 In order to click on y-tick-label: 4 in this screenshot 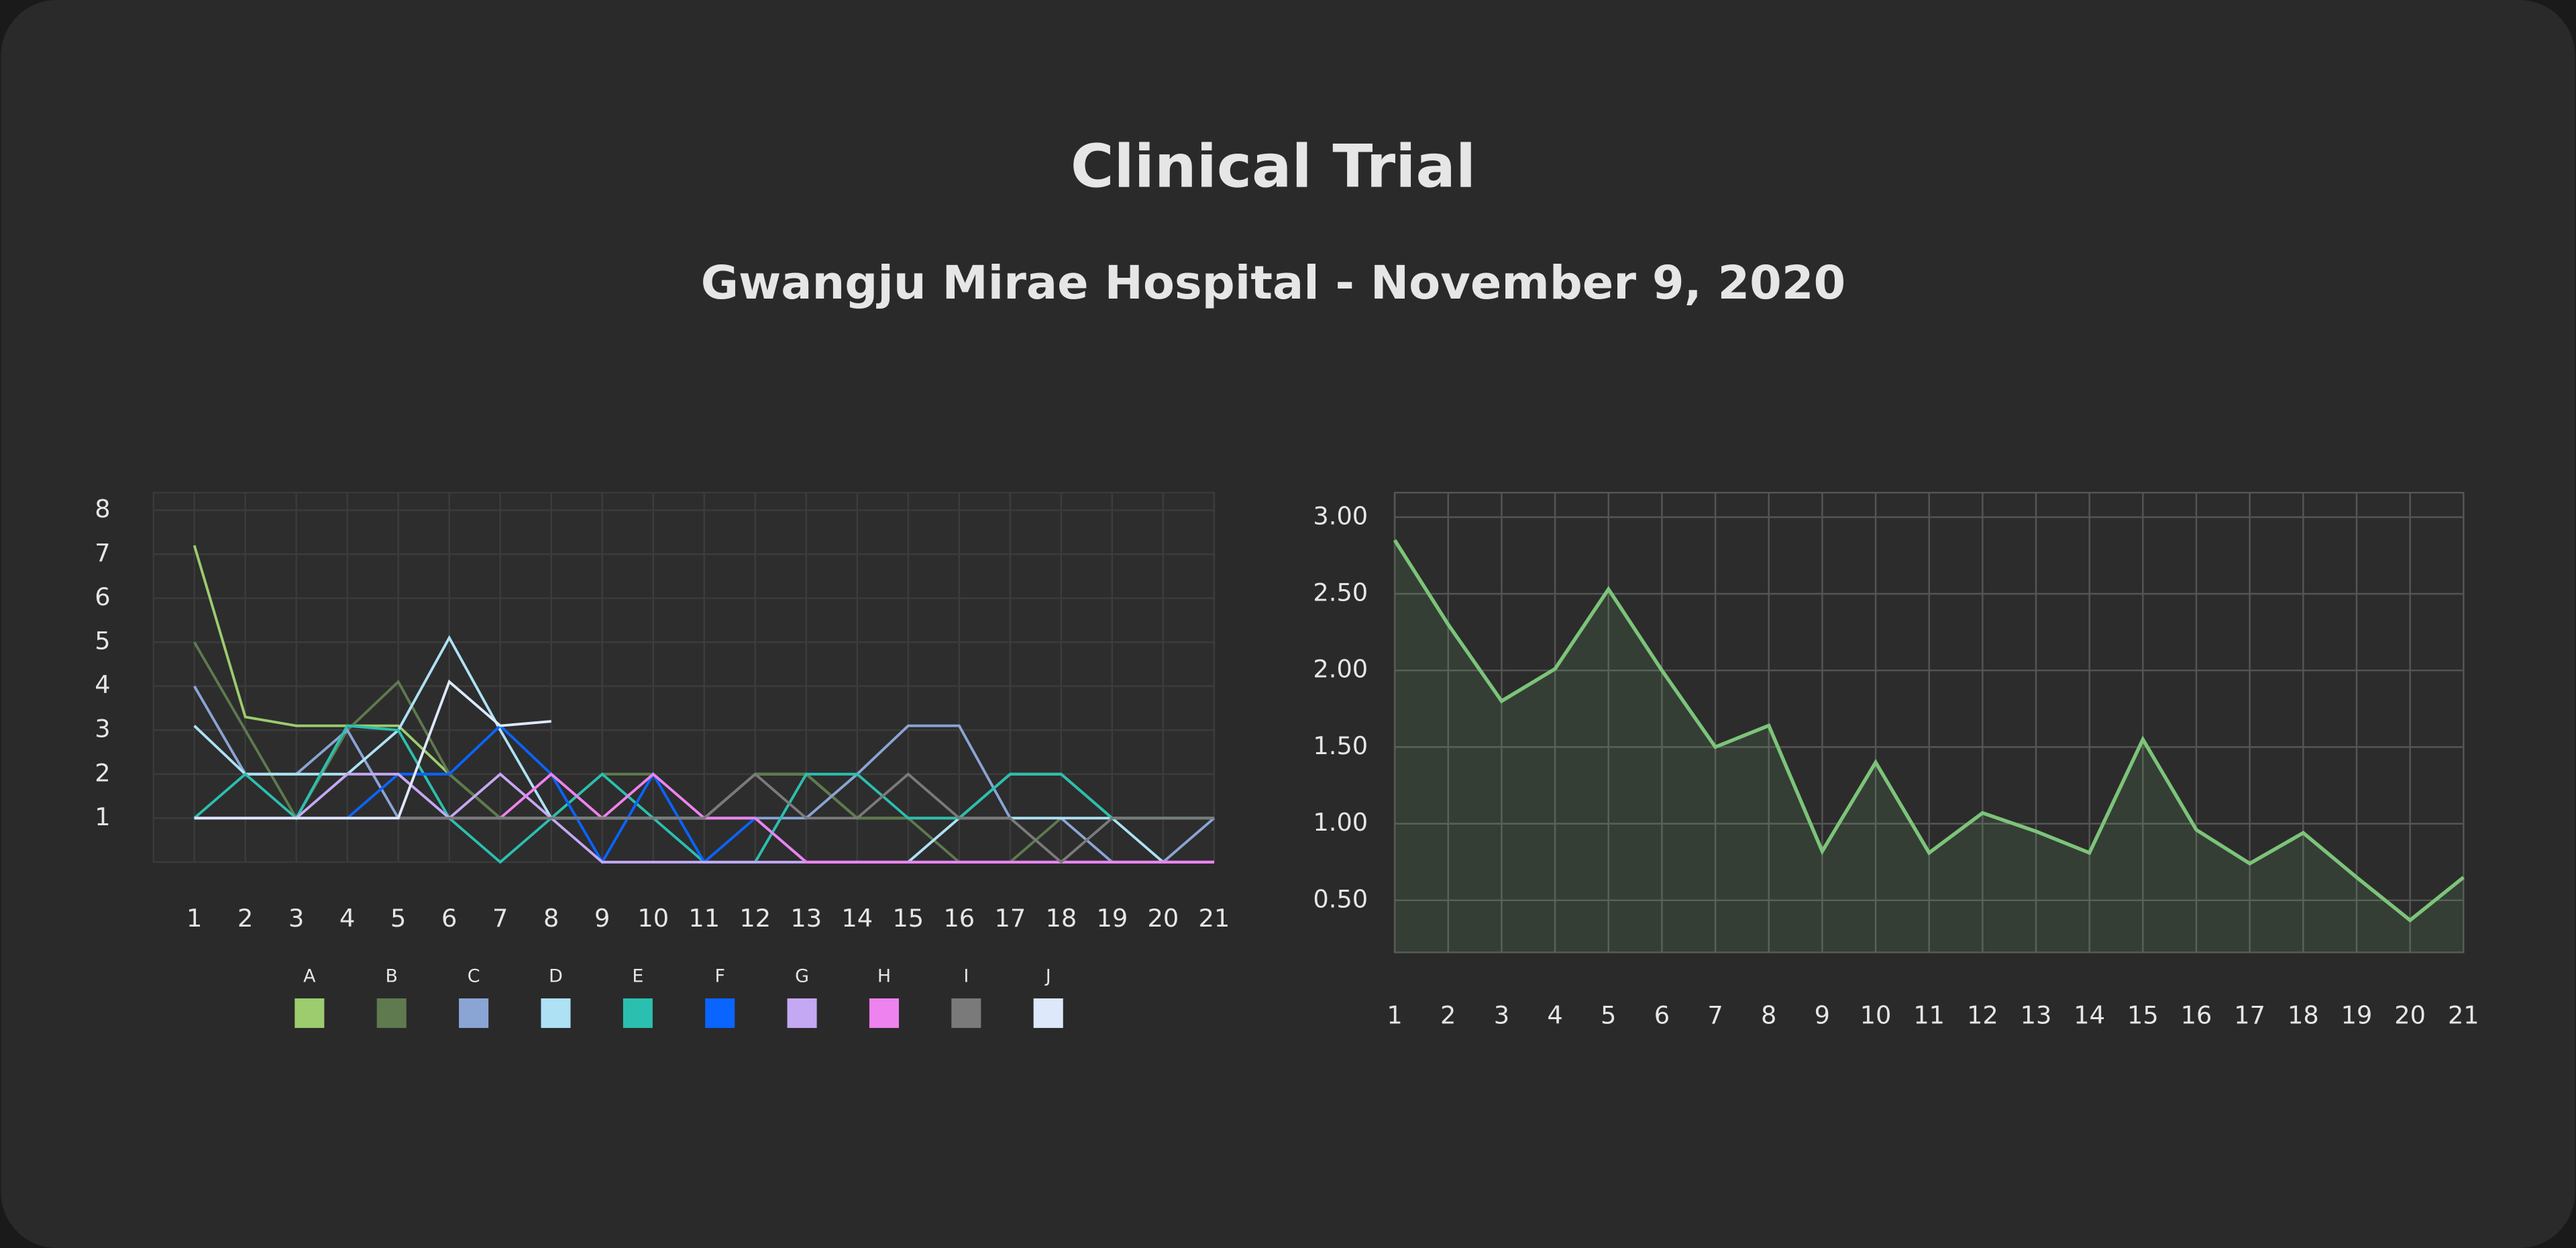, I will do `click(102, 685)`.